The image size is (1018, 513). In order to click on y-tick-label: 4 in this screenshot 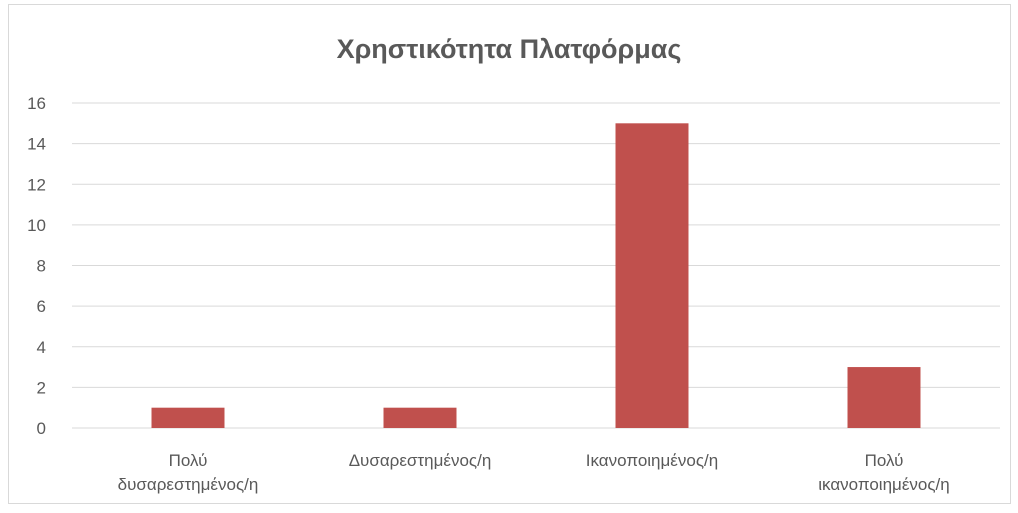, I will do `click(41, 347)`.